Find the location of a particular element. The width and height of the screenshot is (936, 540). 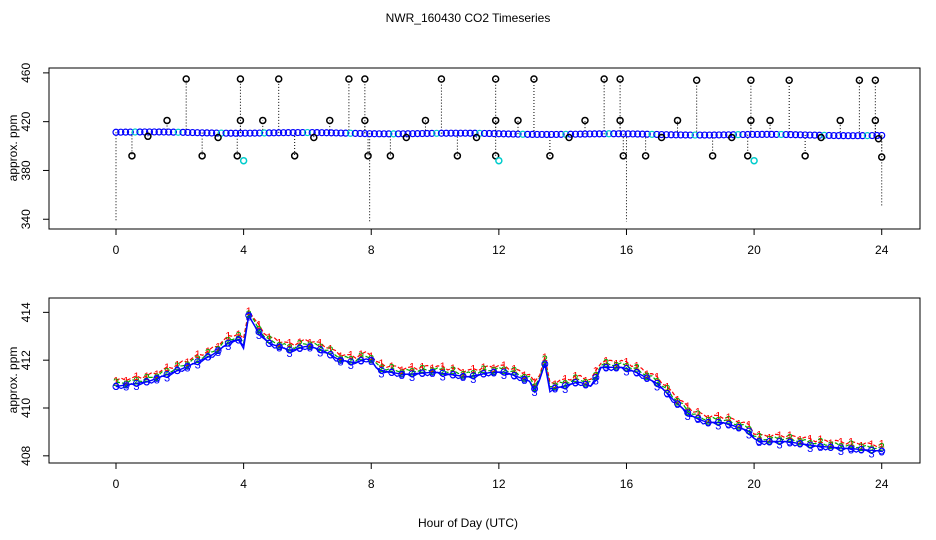

bottom-y-tick-label: 408 is located at coordinates (26, 455).